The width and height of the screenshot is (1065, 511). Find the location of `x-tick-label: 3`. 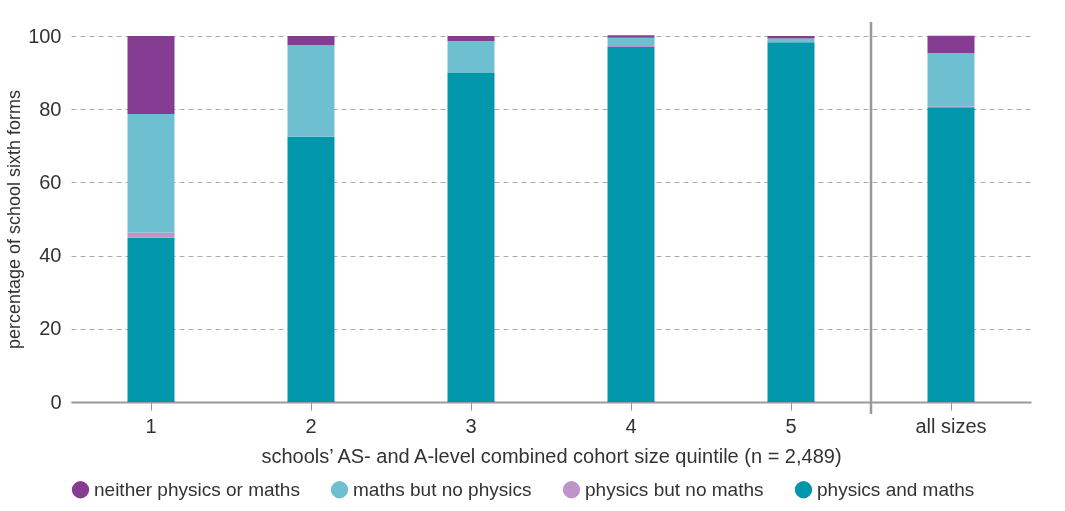

x-tick-label: 3 is located at coordinates (471, 425).